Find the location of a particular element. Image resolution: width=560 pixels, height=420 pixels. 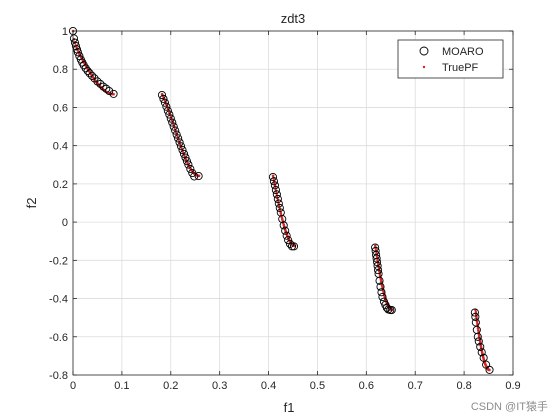

x-tick-label: 0.4 is located at coordinates (268, 386).